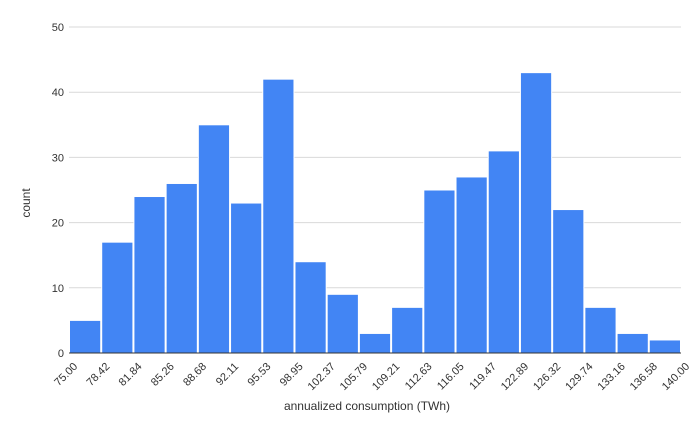 This screenshot has width=700, height=432. I want to click on x-tick-label: 133.16, so click(612, 377).